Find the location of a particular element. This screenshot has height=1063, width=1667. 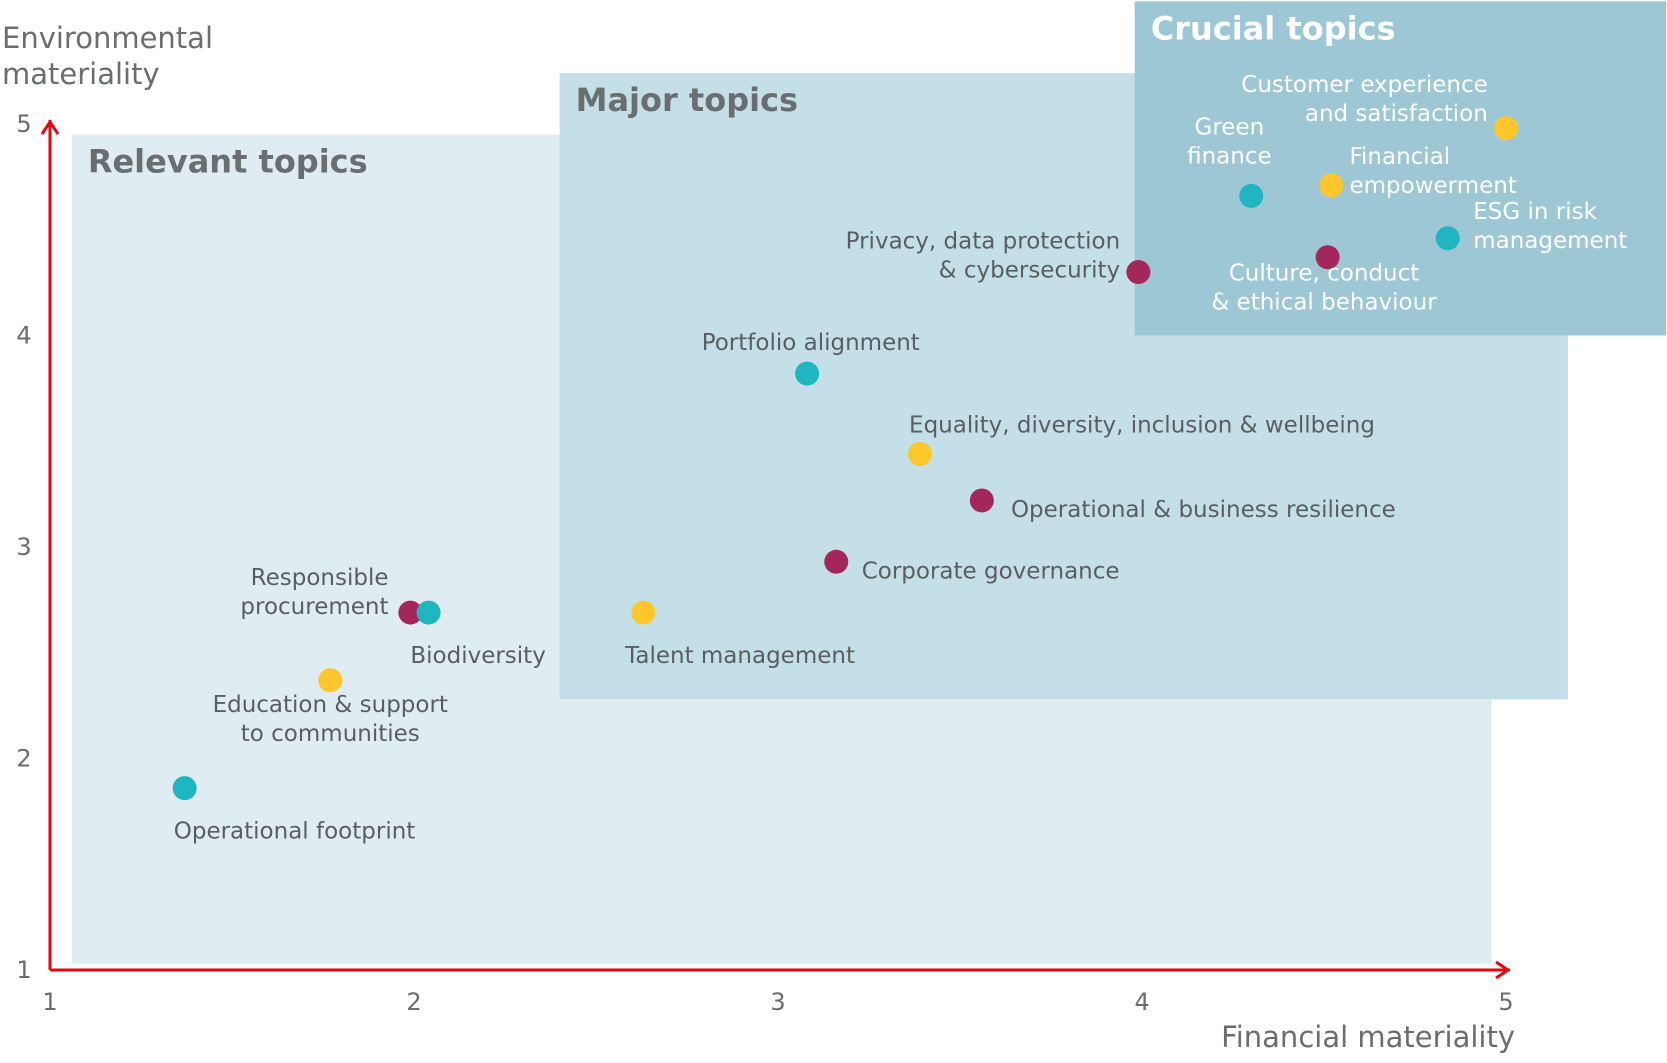

region-crucial-topics is located at coordinates (1400, 168).